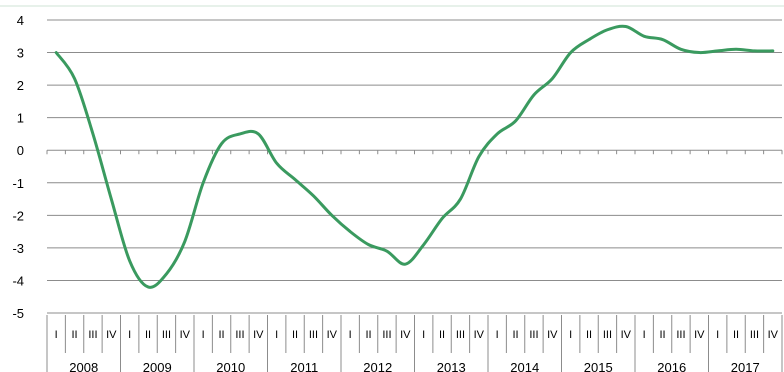 The height and width of the screenshot is (372, 784). What do you see at coordinates (598, 366) in the screenshot?
I see `year-label: 2015` at bounding box center [598, 366].